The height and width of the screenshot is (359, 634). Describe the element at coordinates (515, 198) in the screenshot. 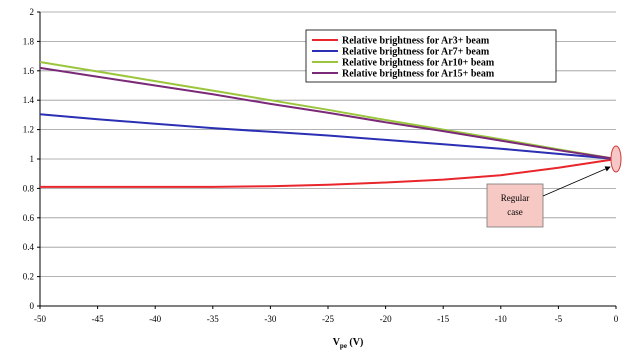

I see `callout-text-line1: Regular` at that location.